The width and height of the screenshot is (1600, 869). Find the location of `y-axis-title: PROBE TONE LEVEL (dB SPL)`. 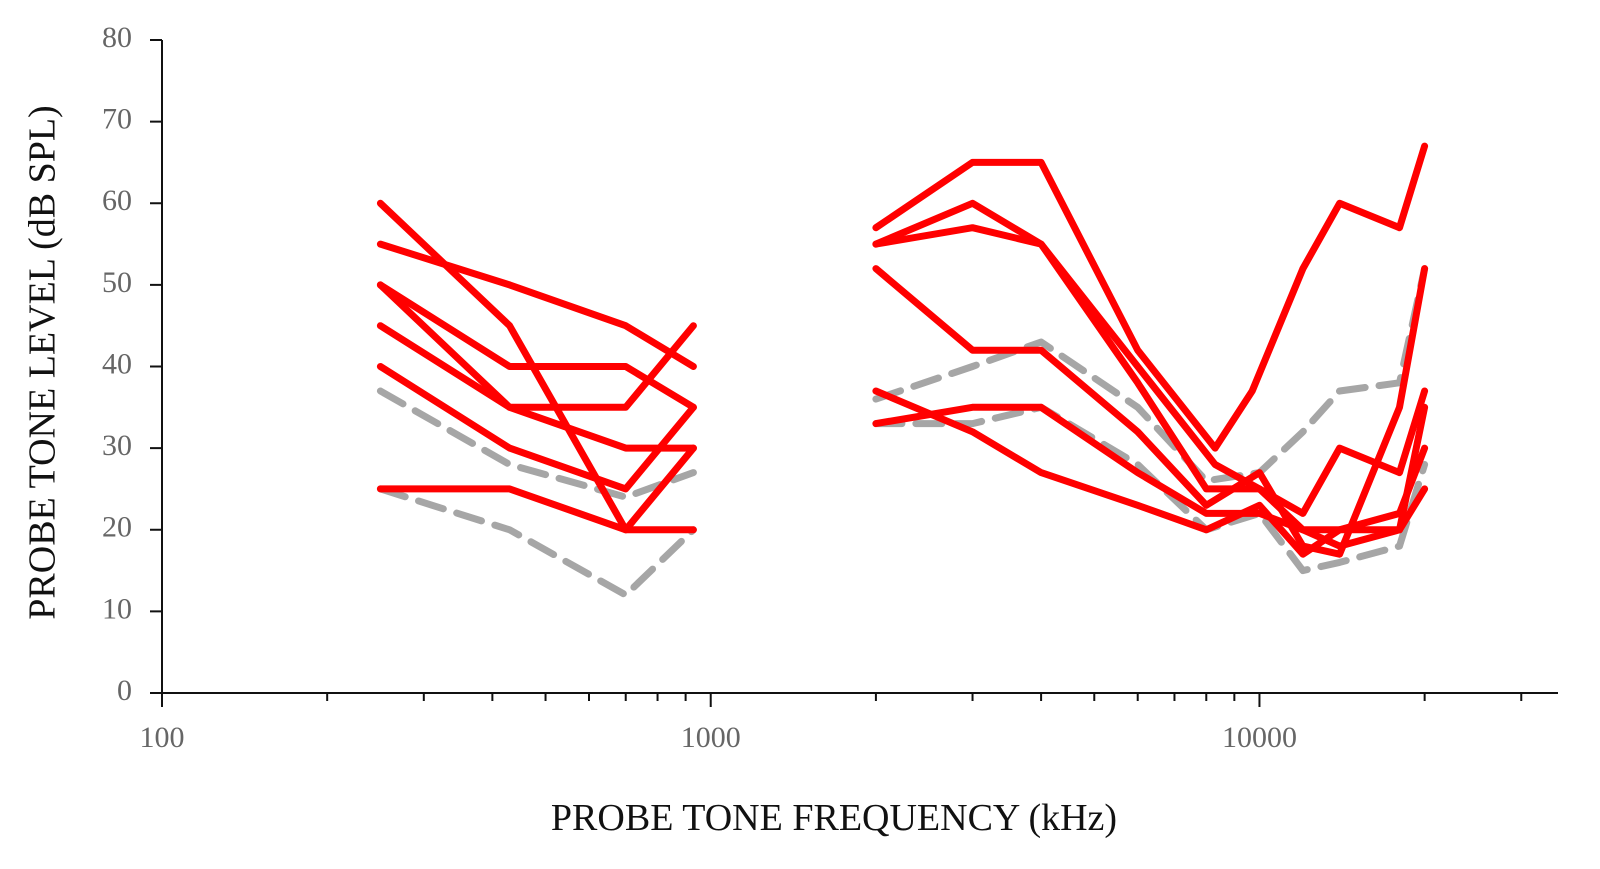

y-axis-title: PROBE TONE LEVEL (dB SPL) is located at coordinates (43, 362).